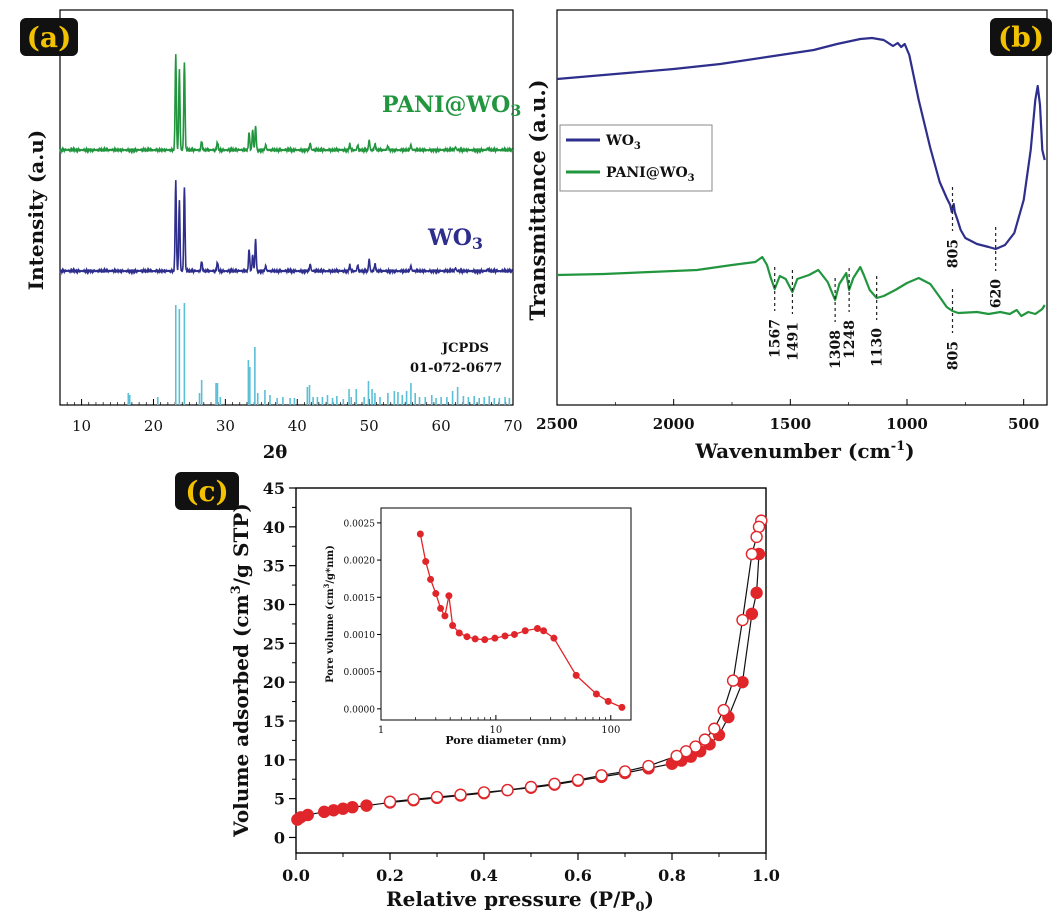 This screenshot has width=1061, height=916. I want to click on panel-b-label: (b), so click(1021, 37).